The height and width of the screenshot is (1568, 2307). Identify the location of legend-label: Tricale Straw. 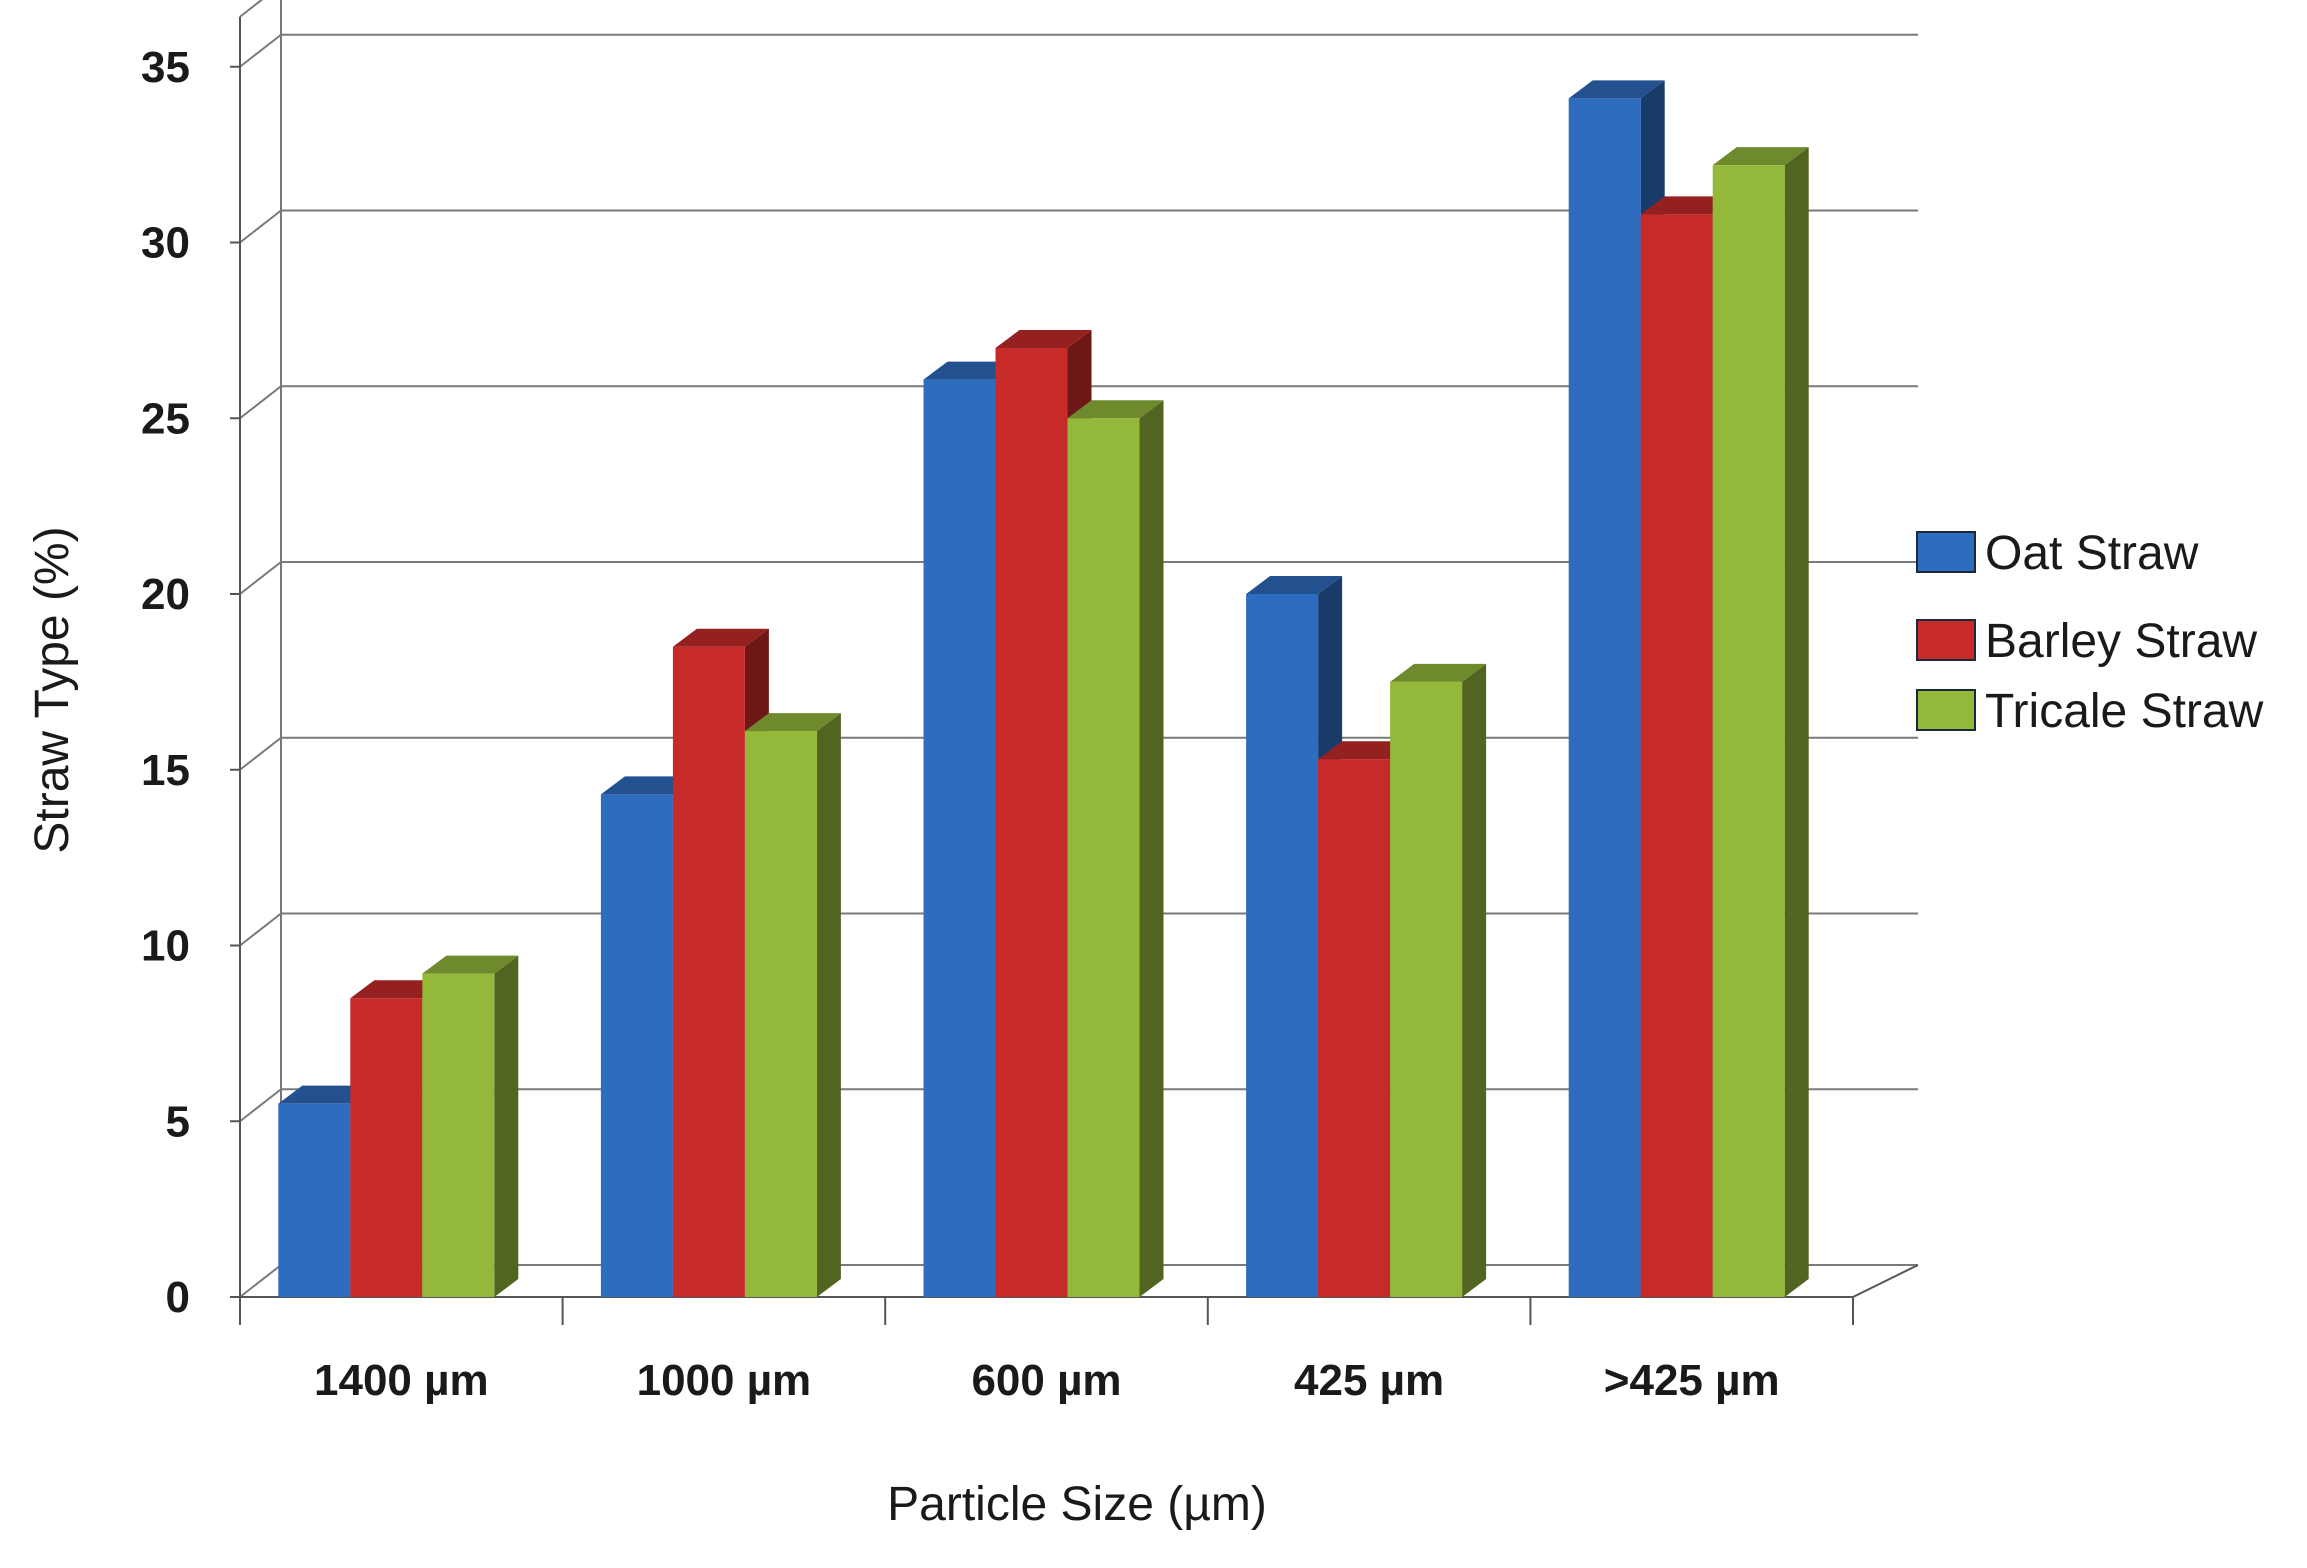
(2124, 711).